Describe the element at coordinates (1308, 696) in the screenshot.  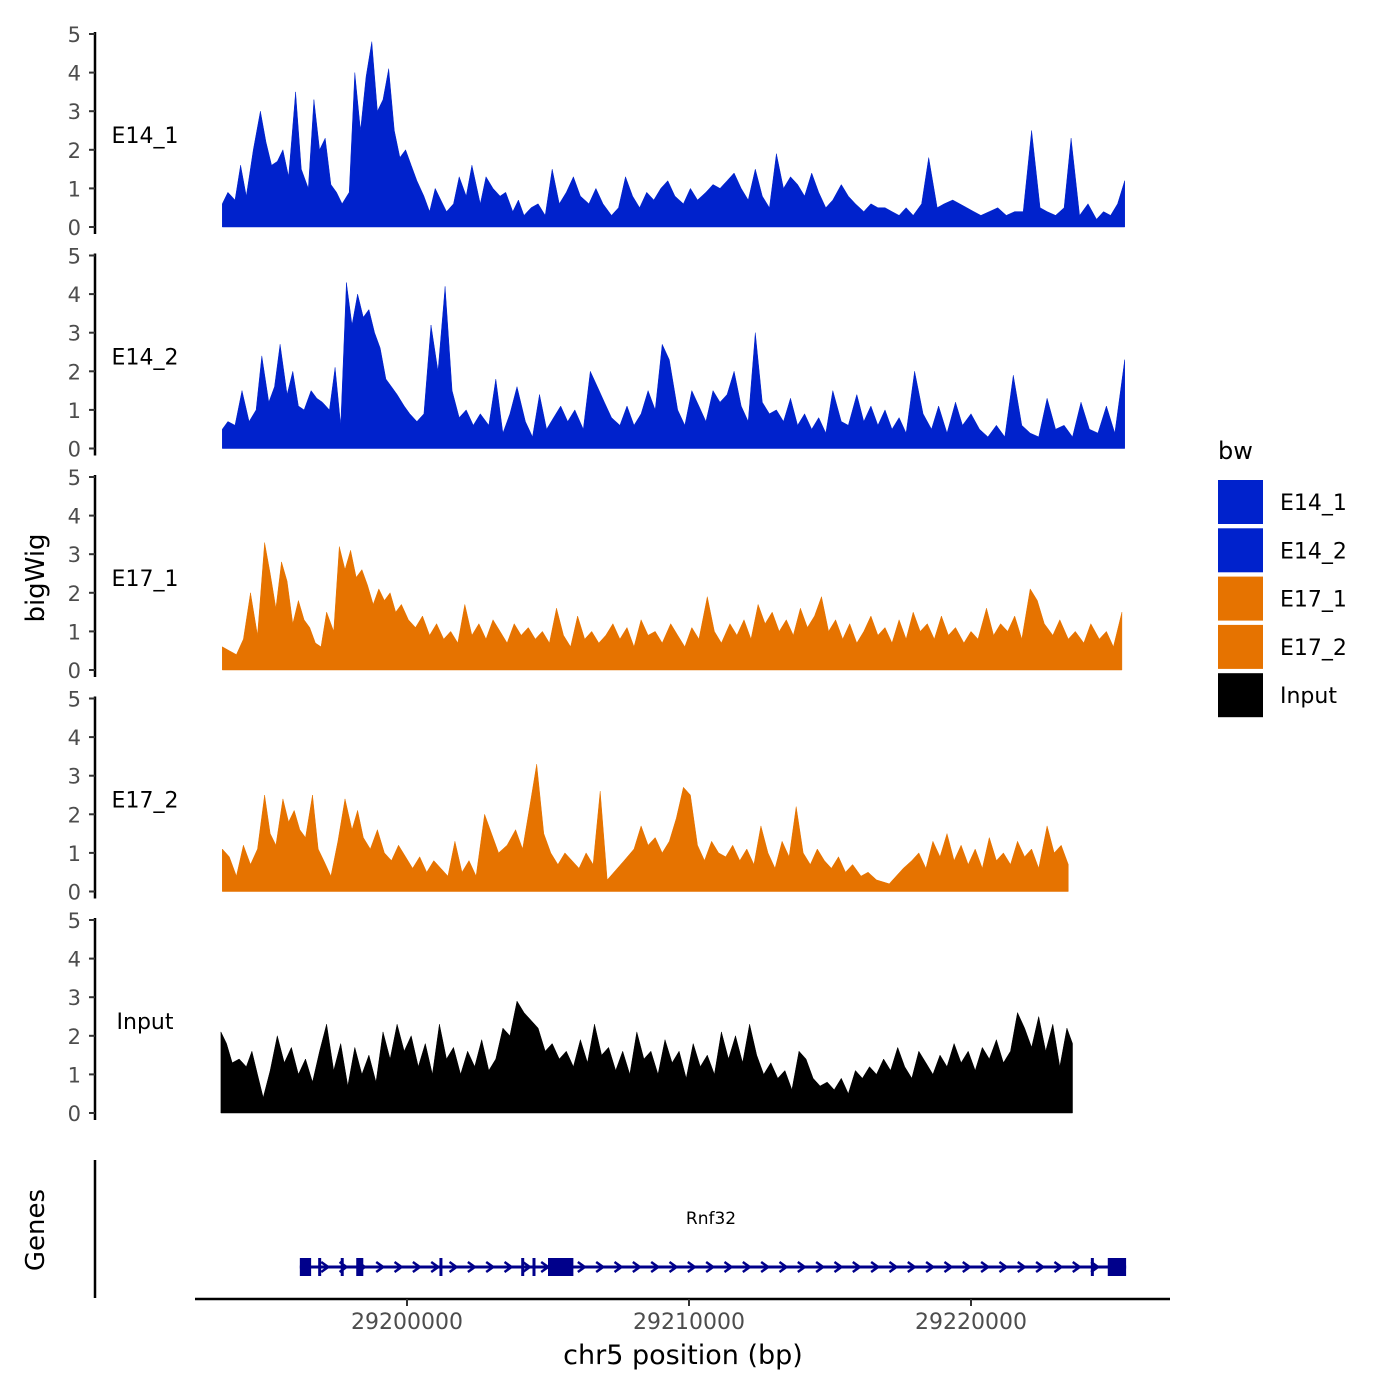
I see `legend-label: Input` at that location.